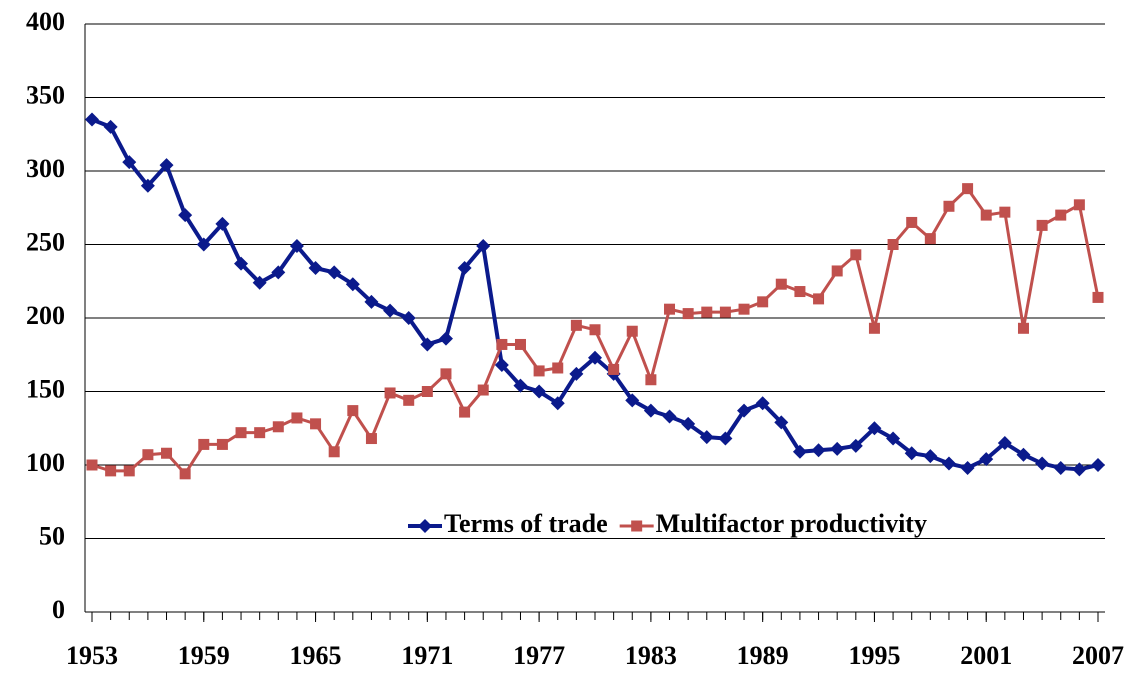  Describe the element at coordinates (45, 21) in the screenshot. I see `y-tick-label: 400` at that location.